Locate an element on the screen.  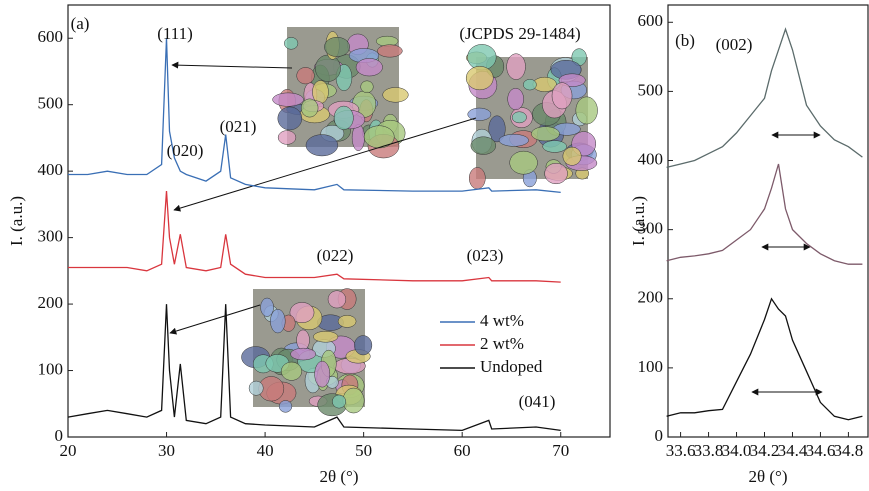
legend-label: 2 wt% is located at coordinates (502, 343).